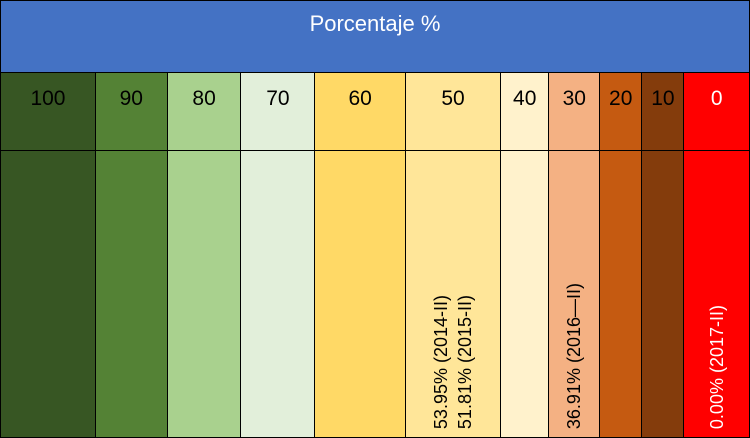  I want to click on scale-cell-30: 36.91% (2016—II), so click(574, 294).